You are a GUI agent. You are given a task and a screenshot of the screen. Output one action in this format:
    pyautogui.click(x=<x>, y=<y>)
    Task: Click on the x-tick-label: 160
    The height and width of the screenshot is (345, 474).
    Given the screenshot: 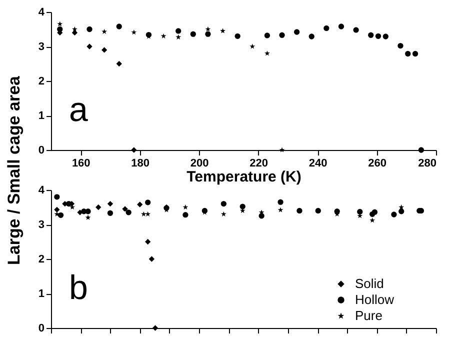 What is the action you would take?
    pyautogui.click(x=81, y=164)
    